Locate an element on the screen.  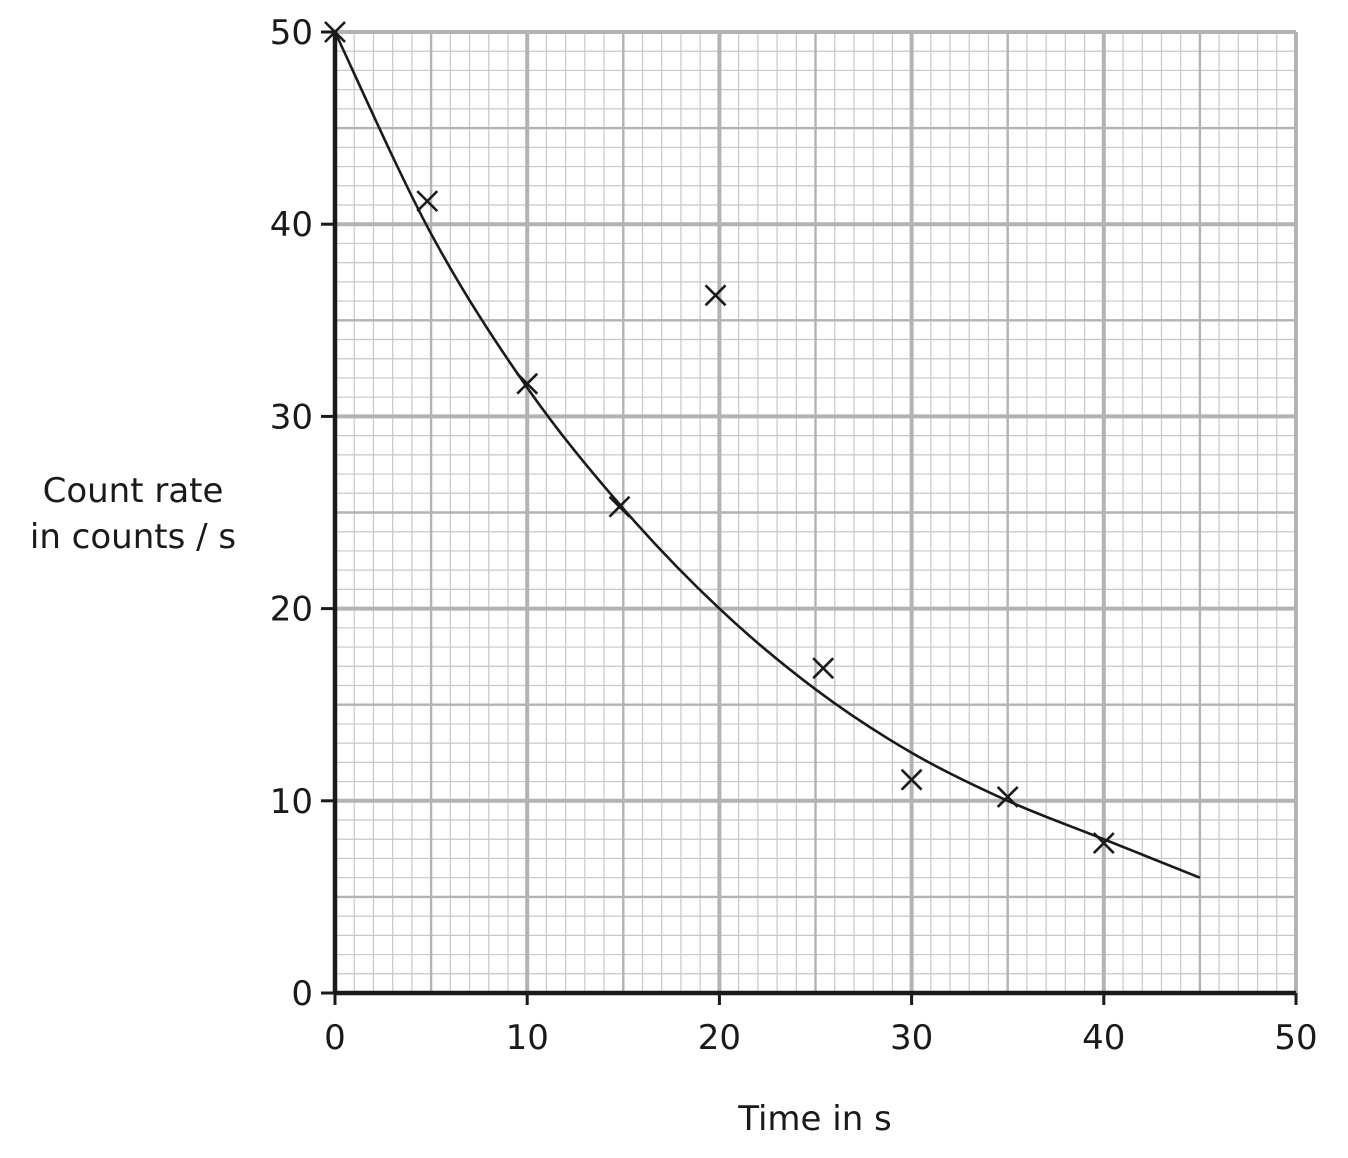
y-axis-title-line-2: in counts / s is located at coordinates (133, 537).